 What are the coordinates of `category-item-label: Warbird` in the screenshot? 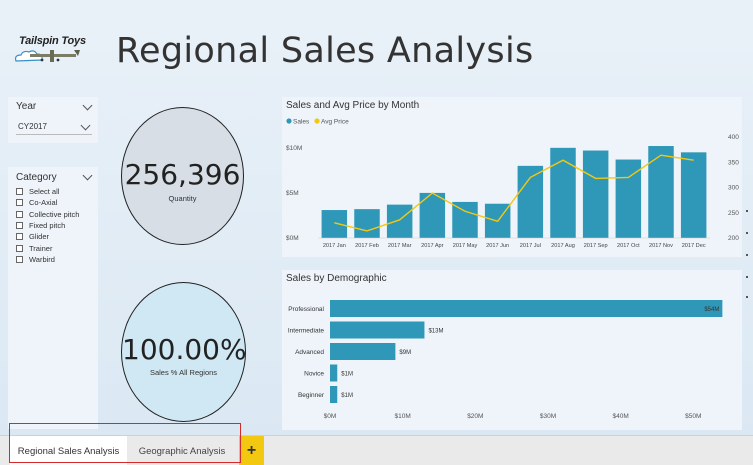 It's located at (42, 259).